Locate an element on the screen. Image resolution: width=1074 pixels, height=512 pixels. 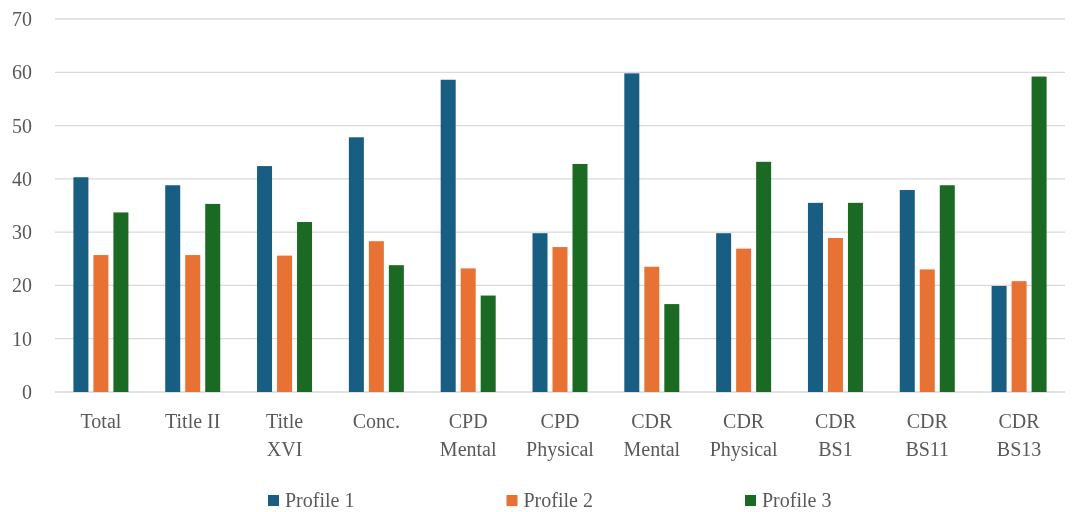
y-tick-label: 50 is located at coordinates (22, 125).